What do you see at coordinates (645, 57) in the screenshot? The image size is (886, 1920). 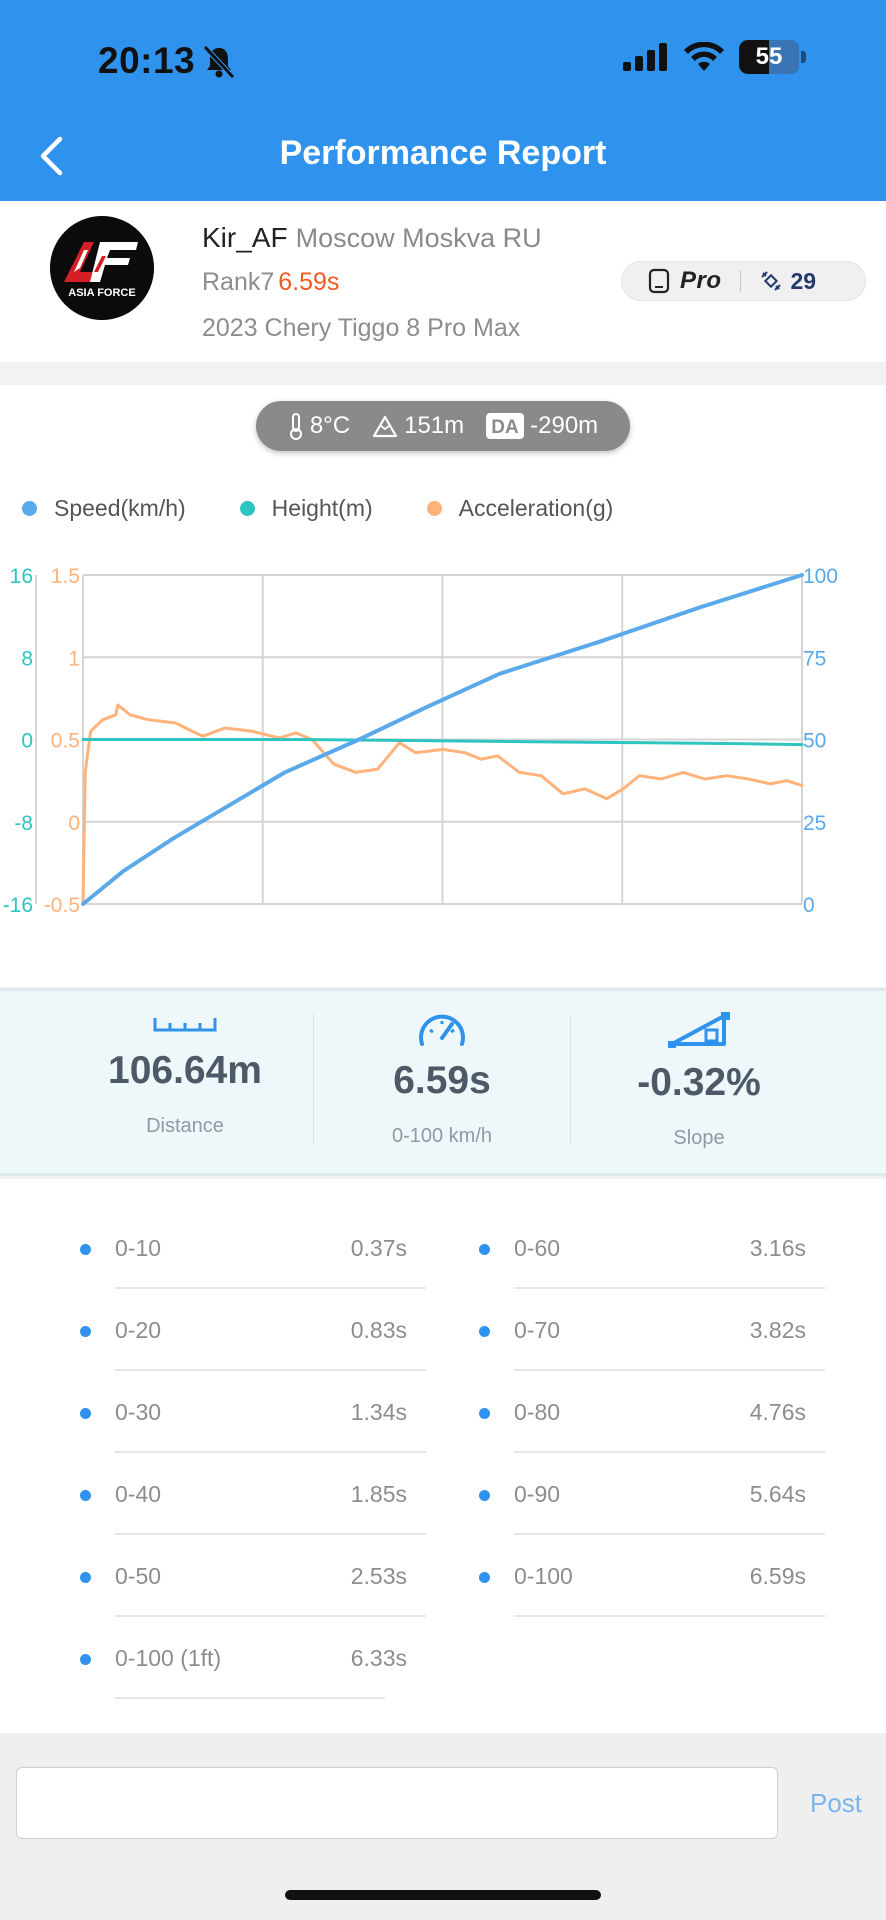 I see `cellular-signal-icon` at bounding box center [645, 57].